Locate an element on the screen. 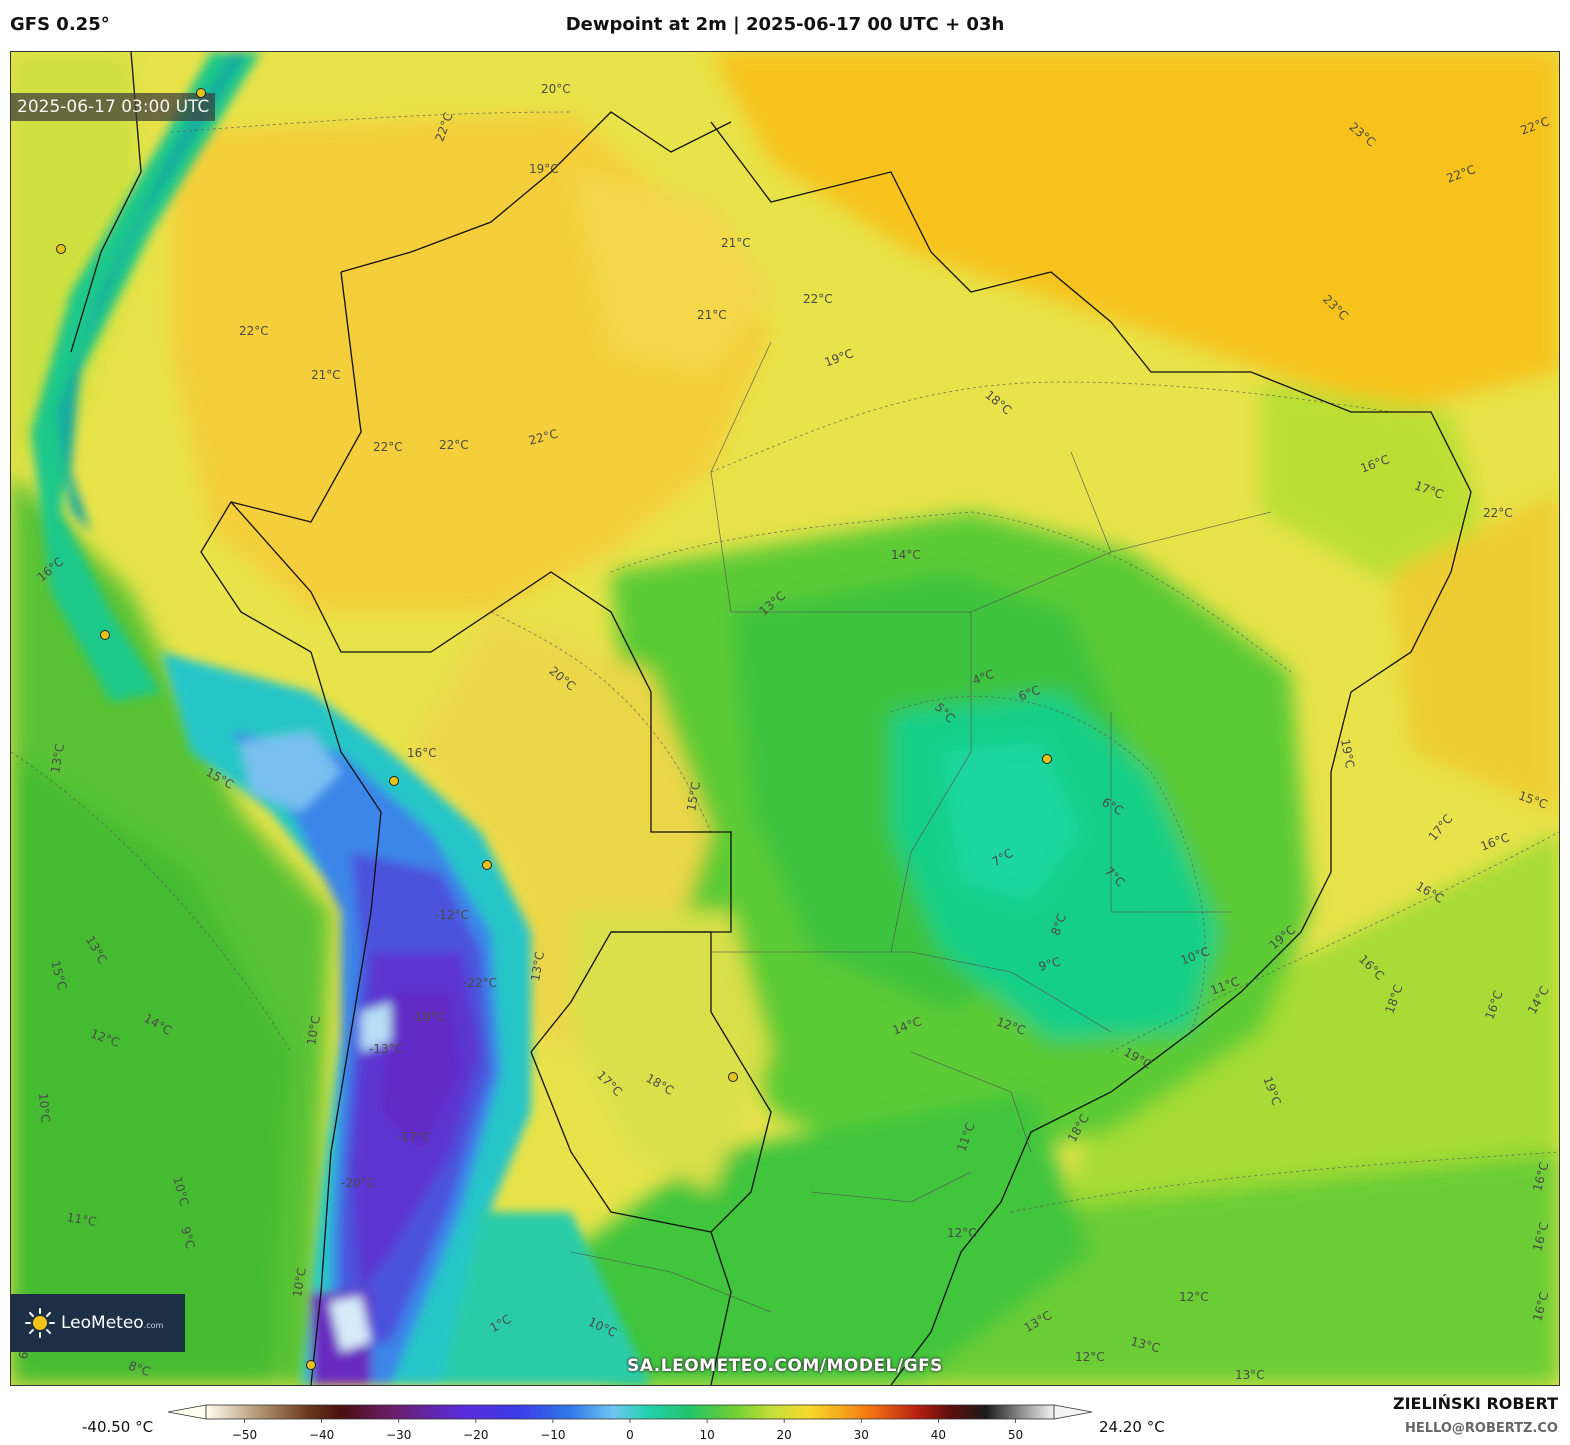 Image resolution: width=1570 pixels, height=1445 pixels. colorbar-tick-label: 50 is located at coordinates (1015, 1435).